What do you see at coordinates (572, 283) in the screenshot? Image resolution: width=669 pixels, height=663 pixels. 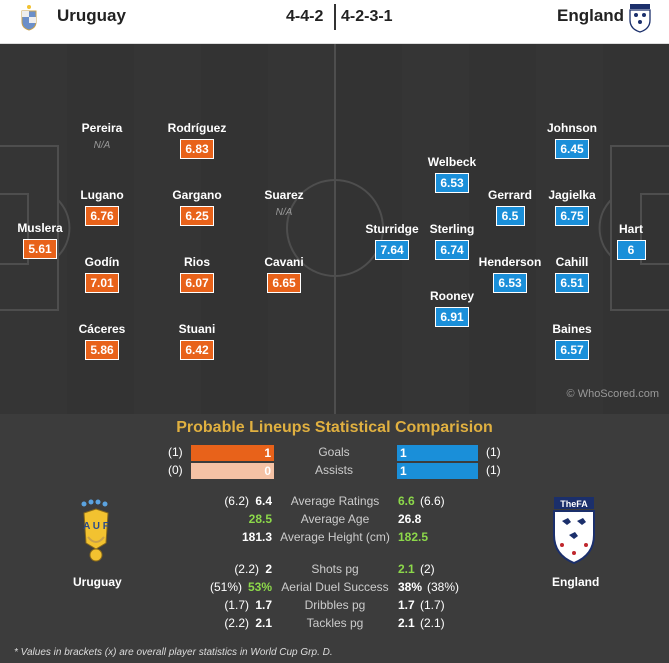 I see `player-rating: 6.51` at bounding box center [572, 283].